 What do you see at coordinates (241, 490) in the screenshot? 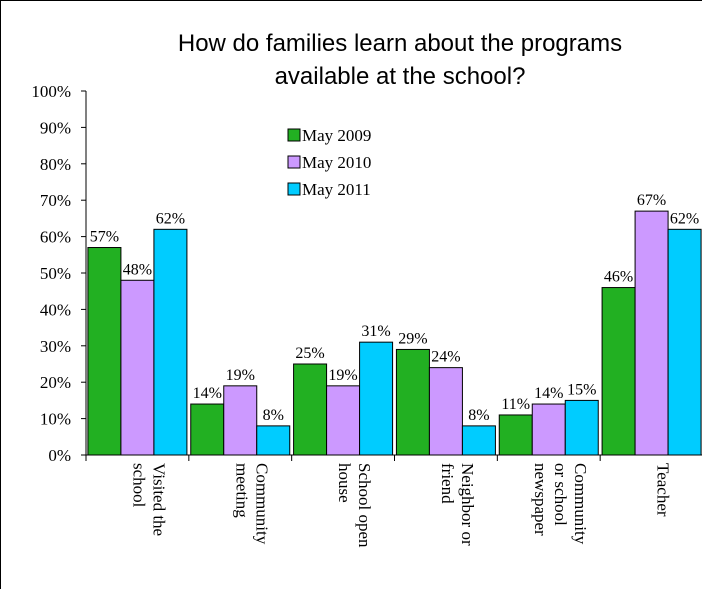
I see `category-label: meeting` at bounding box center [241, 490].